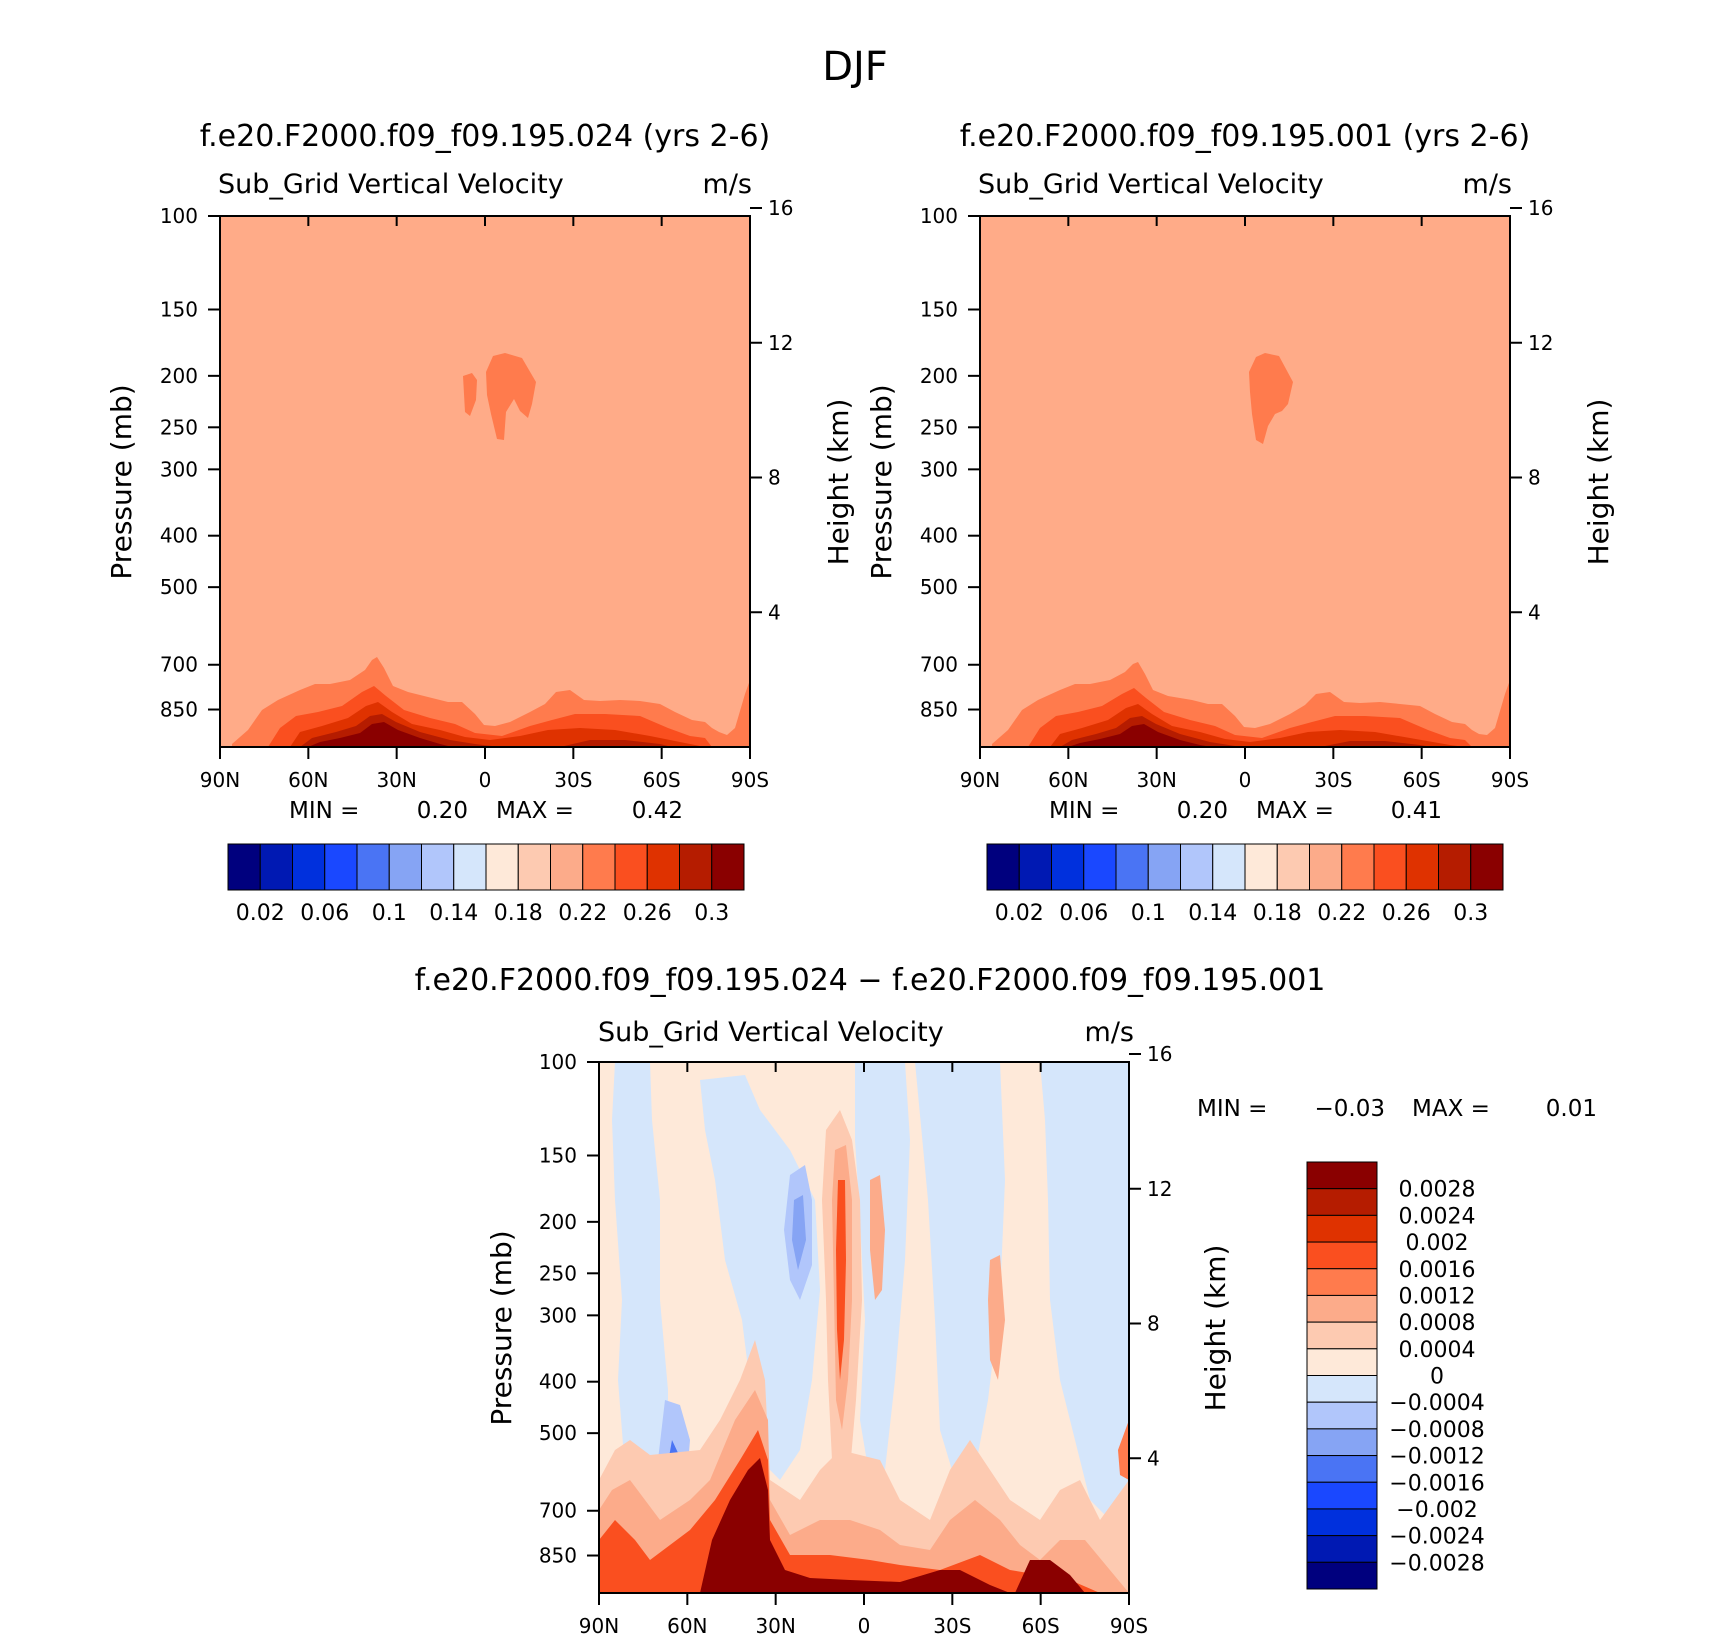  Describe the element at coordinates (1041, 1626) in the screenshot. I see `pd-x-tick-label-5: 60S` at that location.